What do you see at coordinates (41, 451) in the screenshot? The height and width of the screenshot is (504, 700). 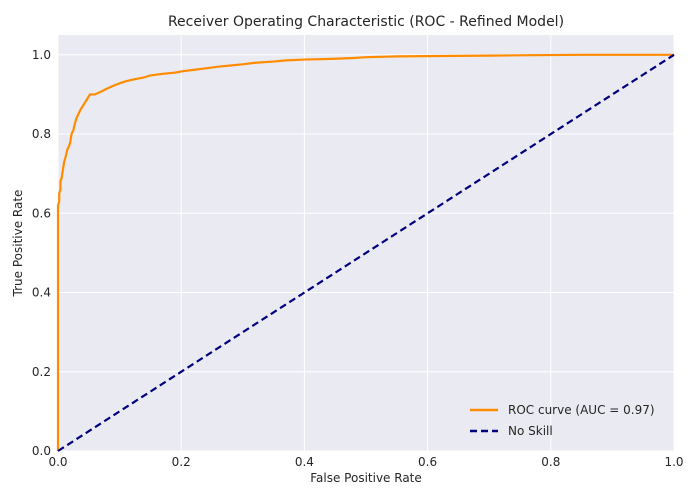 I see `y-tick-label: 0.0` at bounding box center [41, 451].